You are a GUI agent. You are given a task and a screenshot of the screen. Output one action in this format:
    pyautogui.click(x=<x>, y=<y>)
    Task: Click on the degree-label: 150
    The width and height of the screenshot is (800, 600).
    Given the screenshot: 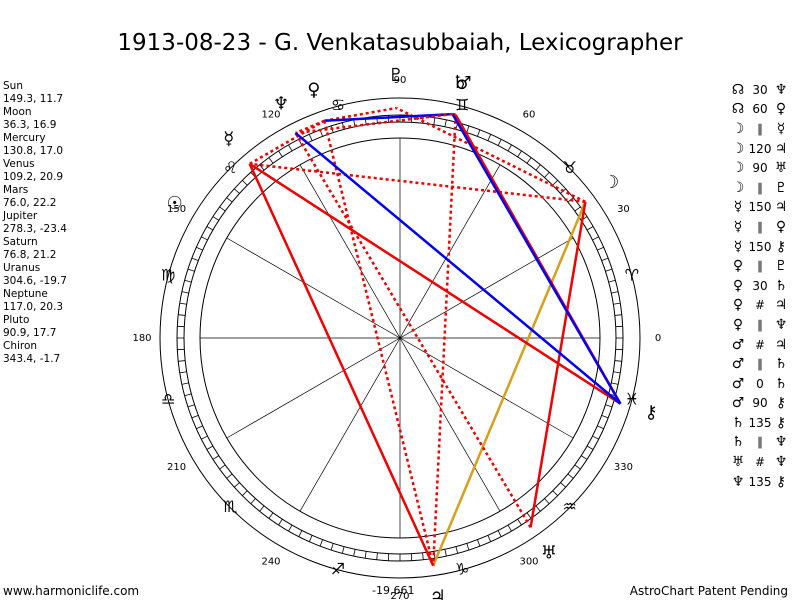 What is the action you would take?
    pyautogui.click(x=176, y=209)
    